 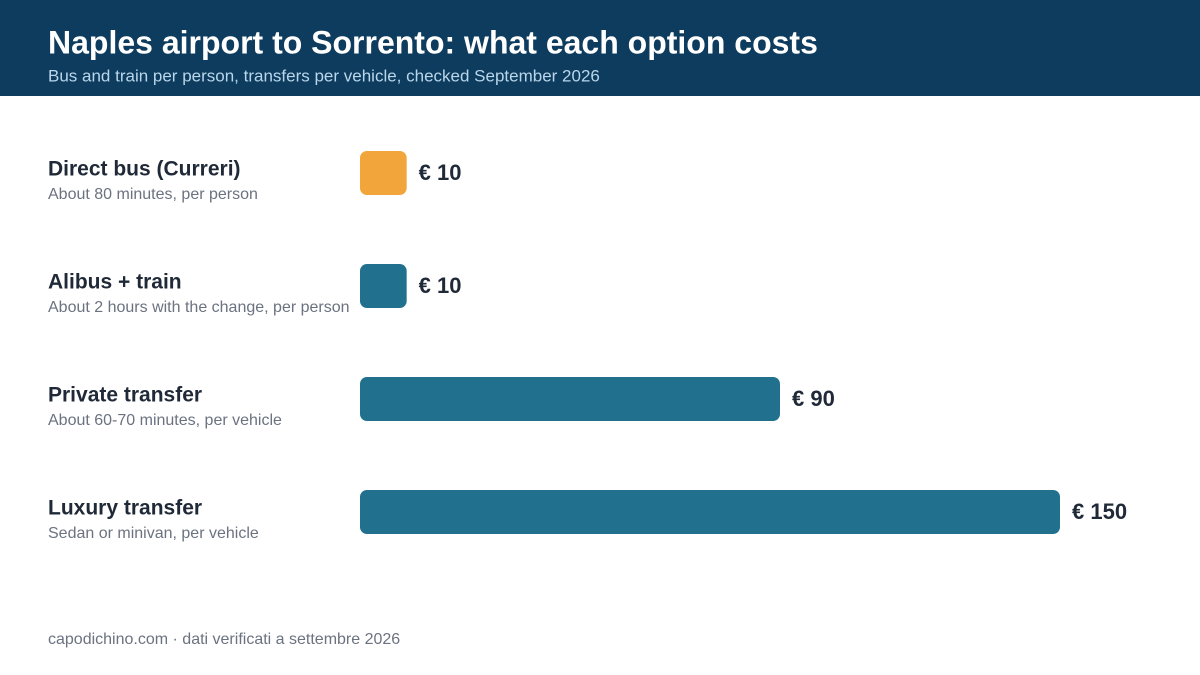 What do you see at coordinates (1099, 511) in the screenshot?
I see `value-label: € 150` at bounding box center [1099, 511].